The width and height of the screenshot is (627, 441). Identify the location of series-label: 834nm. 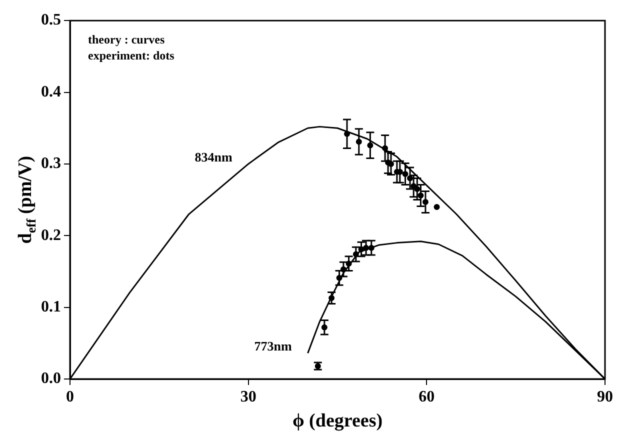
(213, 156).